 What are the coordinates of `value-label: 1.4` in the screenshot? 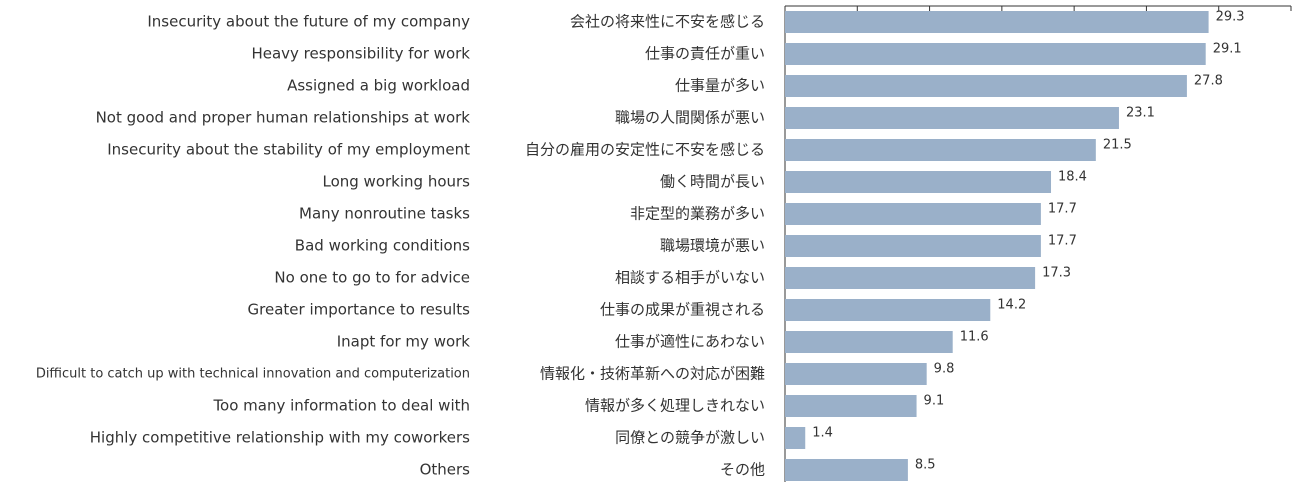 It's located at (822, 433).